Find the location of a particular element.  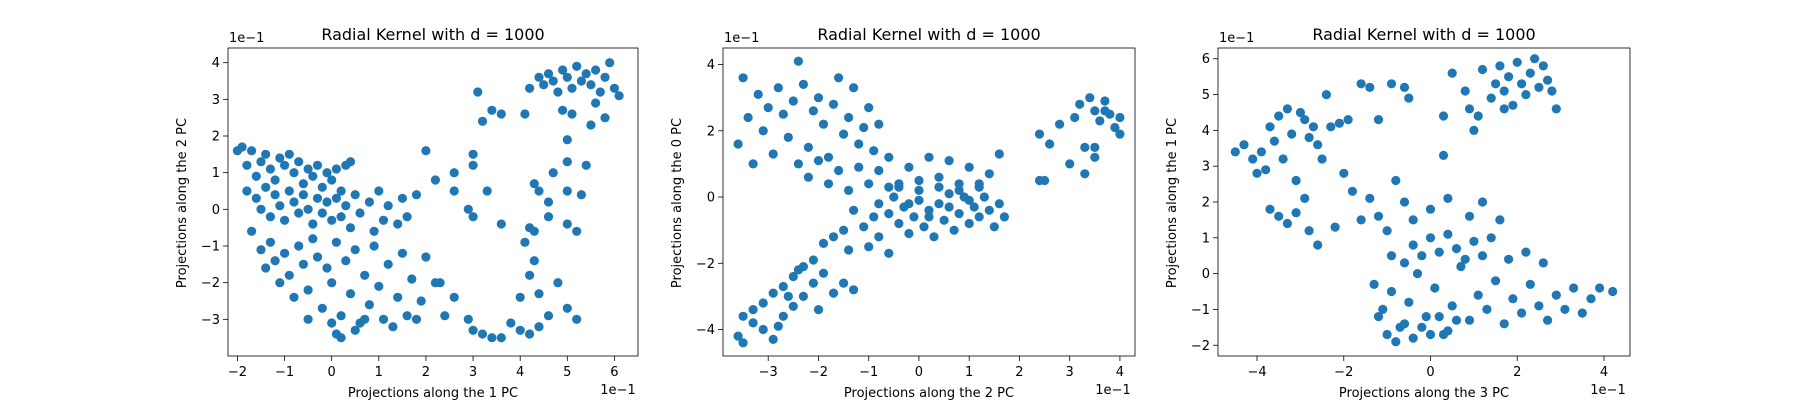

x-tick-label: −4 is located at coordinates (1256, 372).